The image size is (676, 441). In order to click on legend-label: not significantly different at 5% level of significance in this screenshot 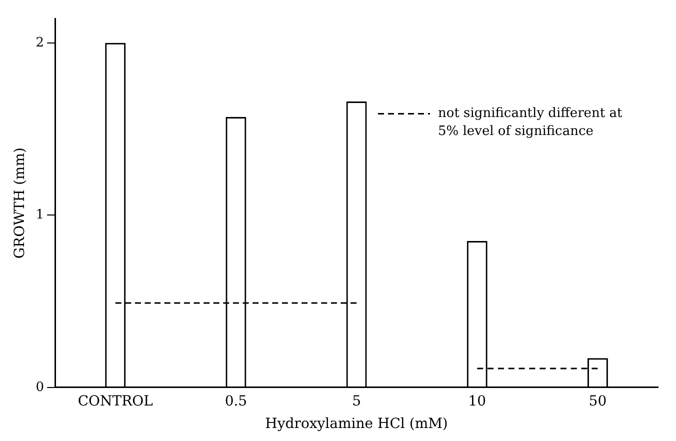, I will do `click(530, 123)`.